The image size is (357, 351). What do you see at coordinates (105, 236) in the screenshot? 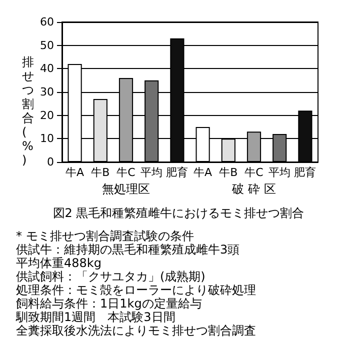
I see `text: * モミ排せつ割合調査試験の条件` at bounding box center [105, 236].